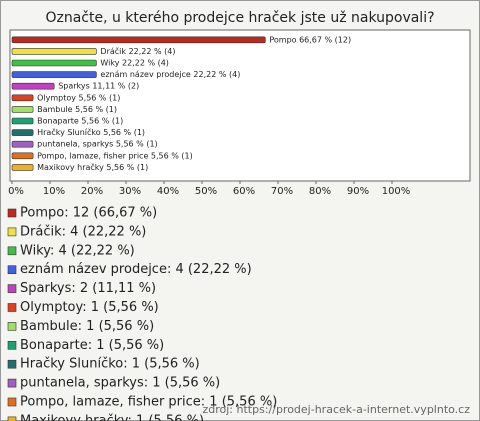 Image resolution: width=480 pixels, height=421 pixels. I want to click on value-label: Olymptoy 5,56 % (1), so click(78, 97).